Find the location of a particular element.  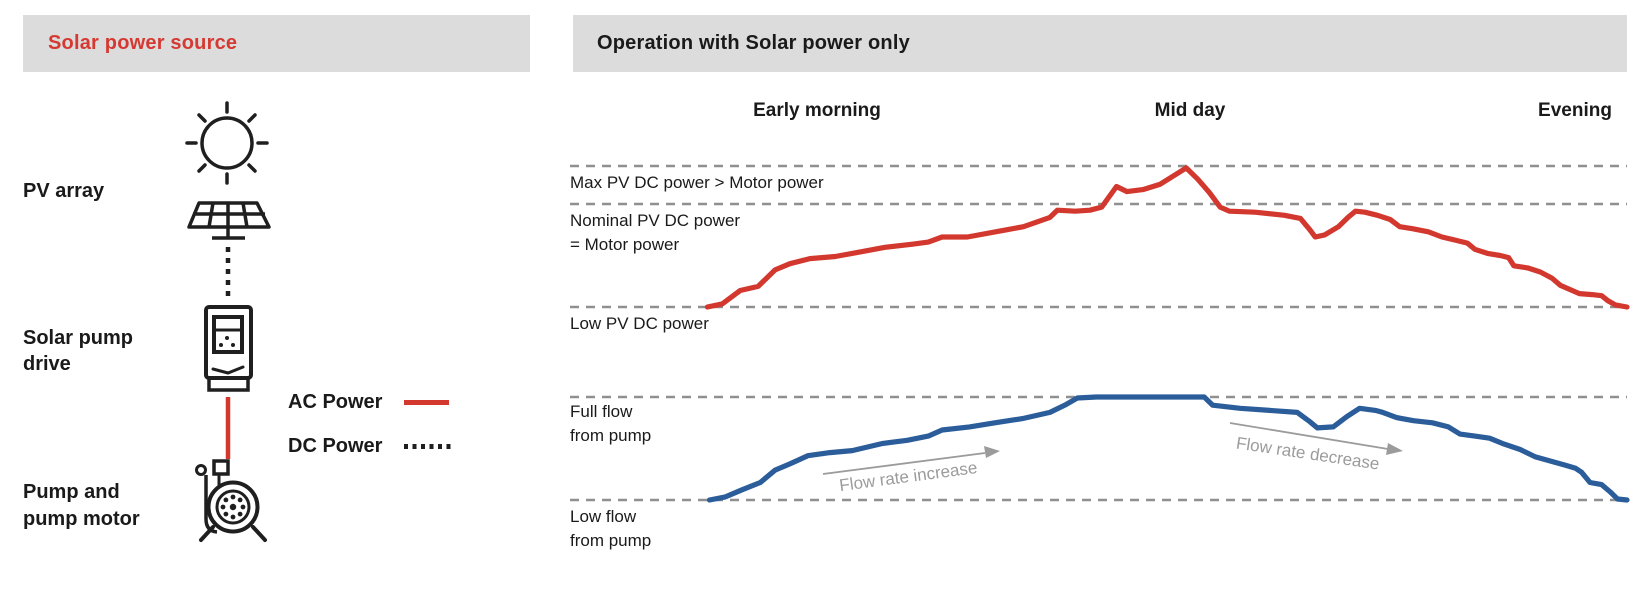

system-diagram is located at coordinates (228, 321).